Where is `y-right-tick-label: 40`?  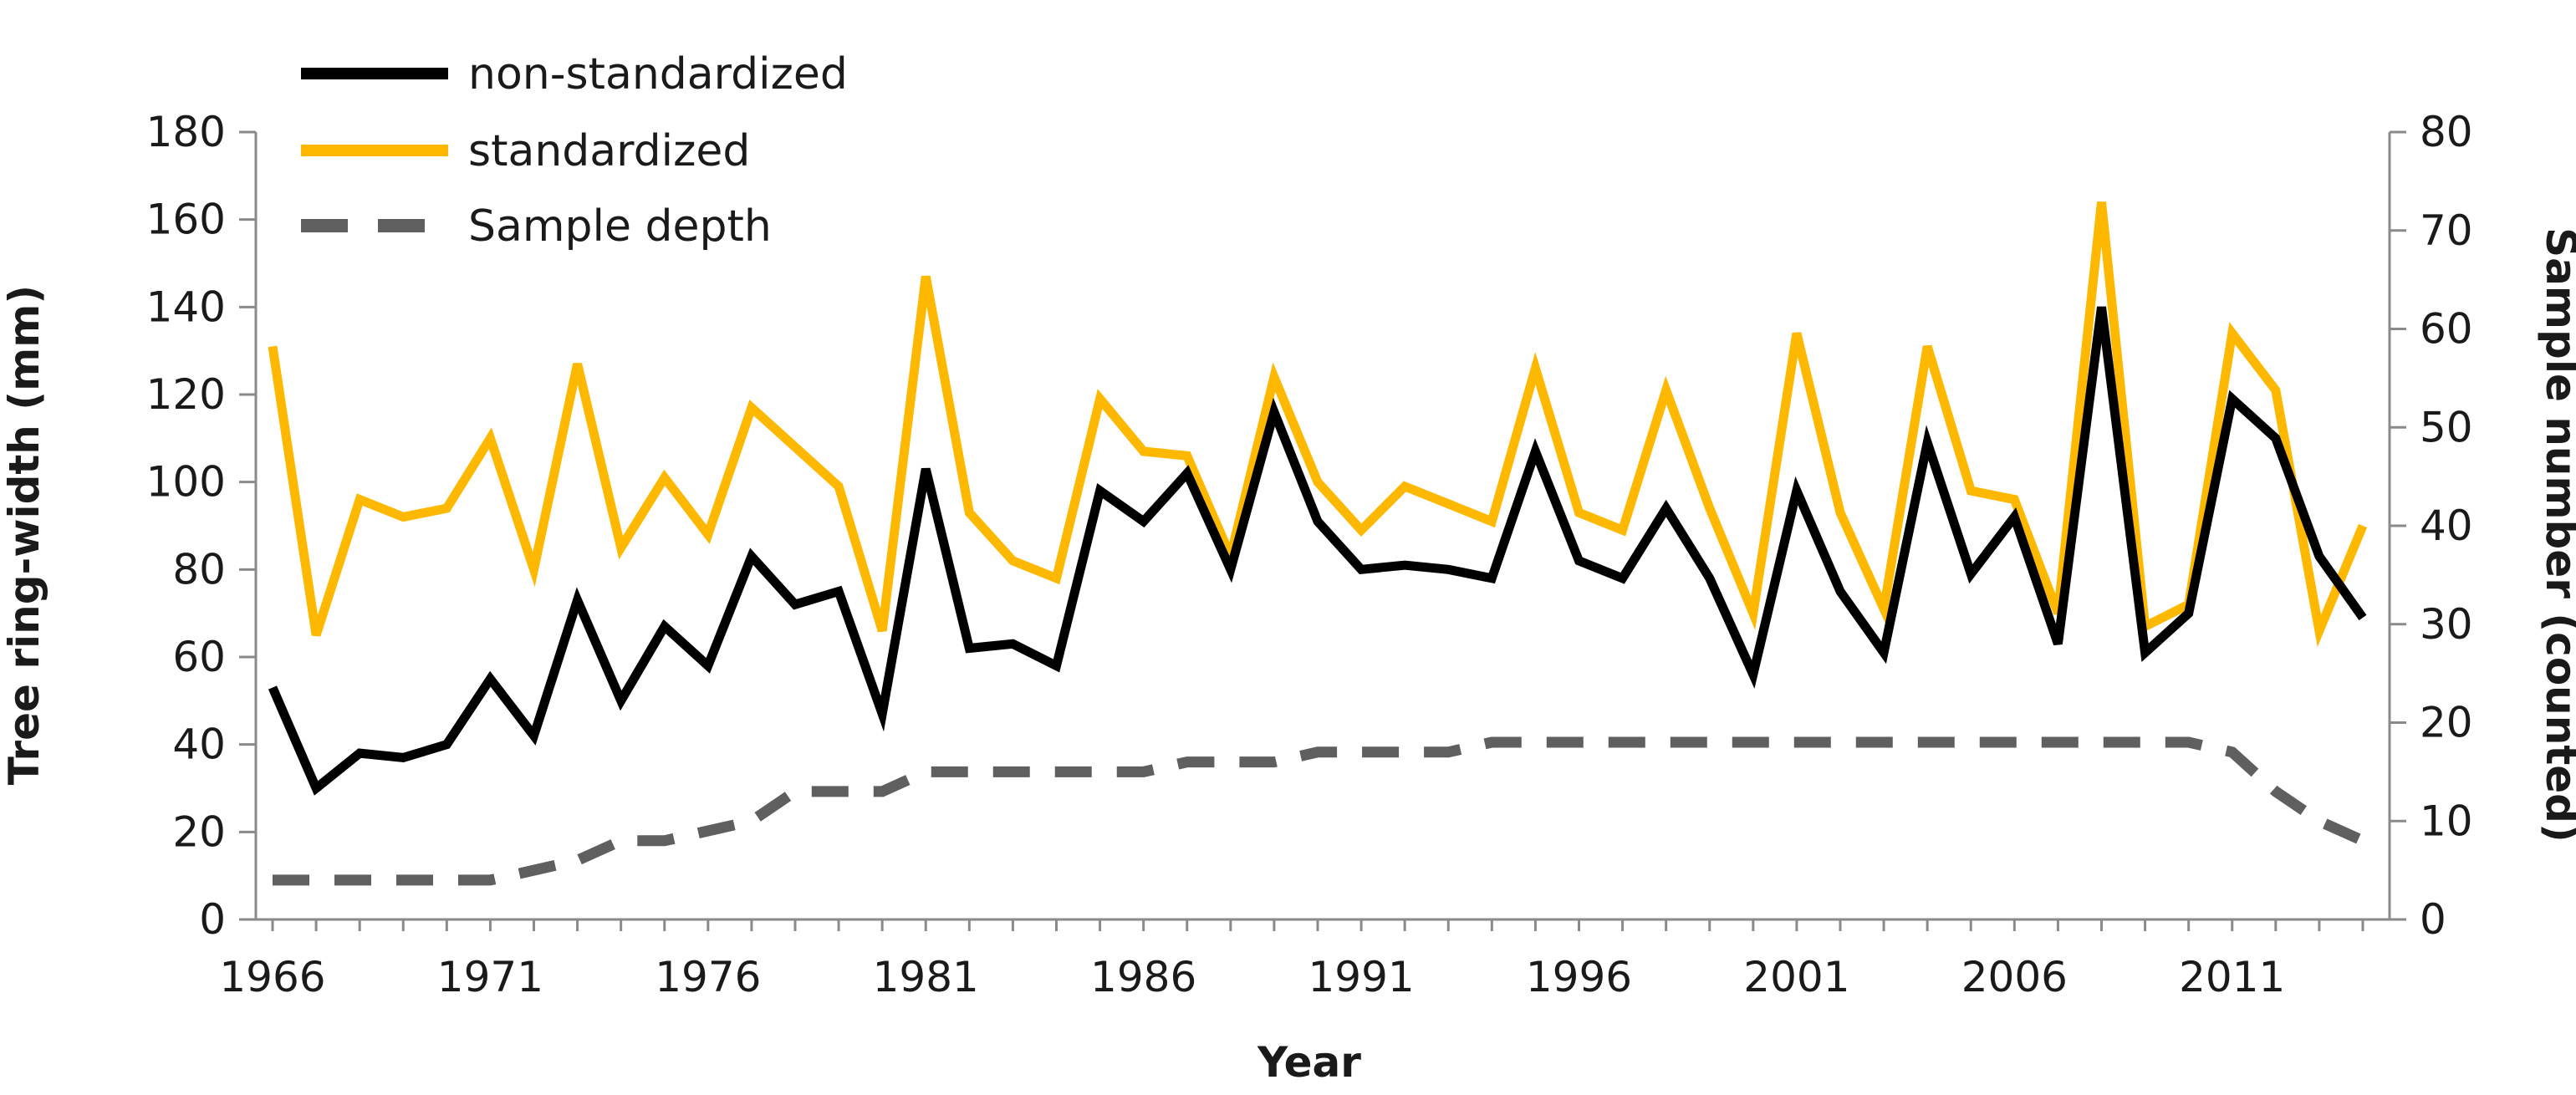
y-right-tick-label: 40 is located at coordinates (2446, 526).